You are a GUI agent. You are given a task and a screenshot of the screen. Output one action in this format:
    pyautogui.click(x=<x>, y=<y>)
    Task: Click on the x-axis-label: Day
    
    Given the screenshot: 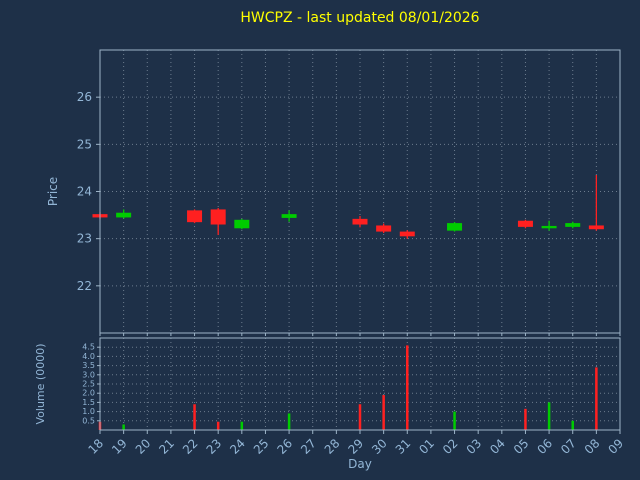 What is the action you would take?
    pyautogui.click(x=360, y=464)
    